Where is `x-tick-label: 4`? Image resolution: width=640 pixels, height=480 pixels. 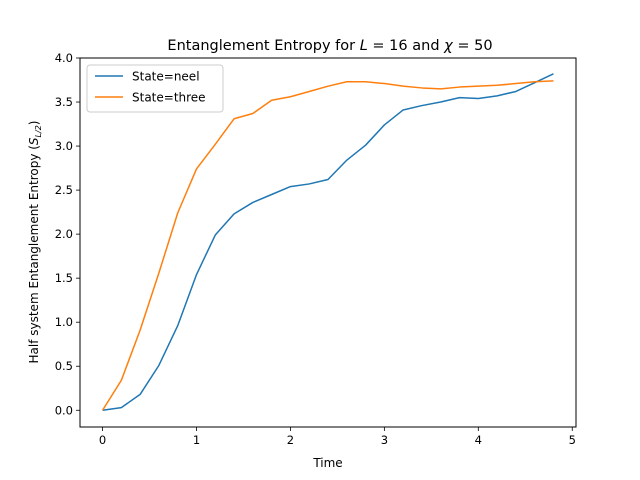
x-tick-label: 4 is located at coordinates (478, 440).